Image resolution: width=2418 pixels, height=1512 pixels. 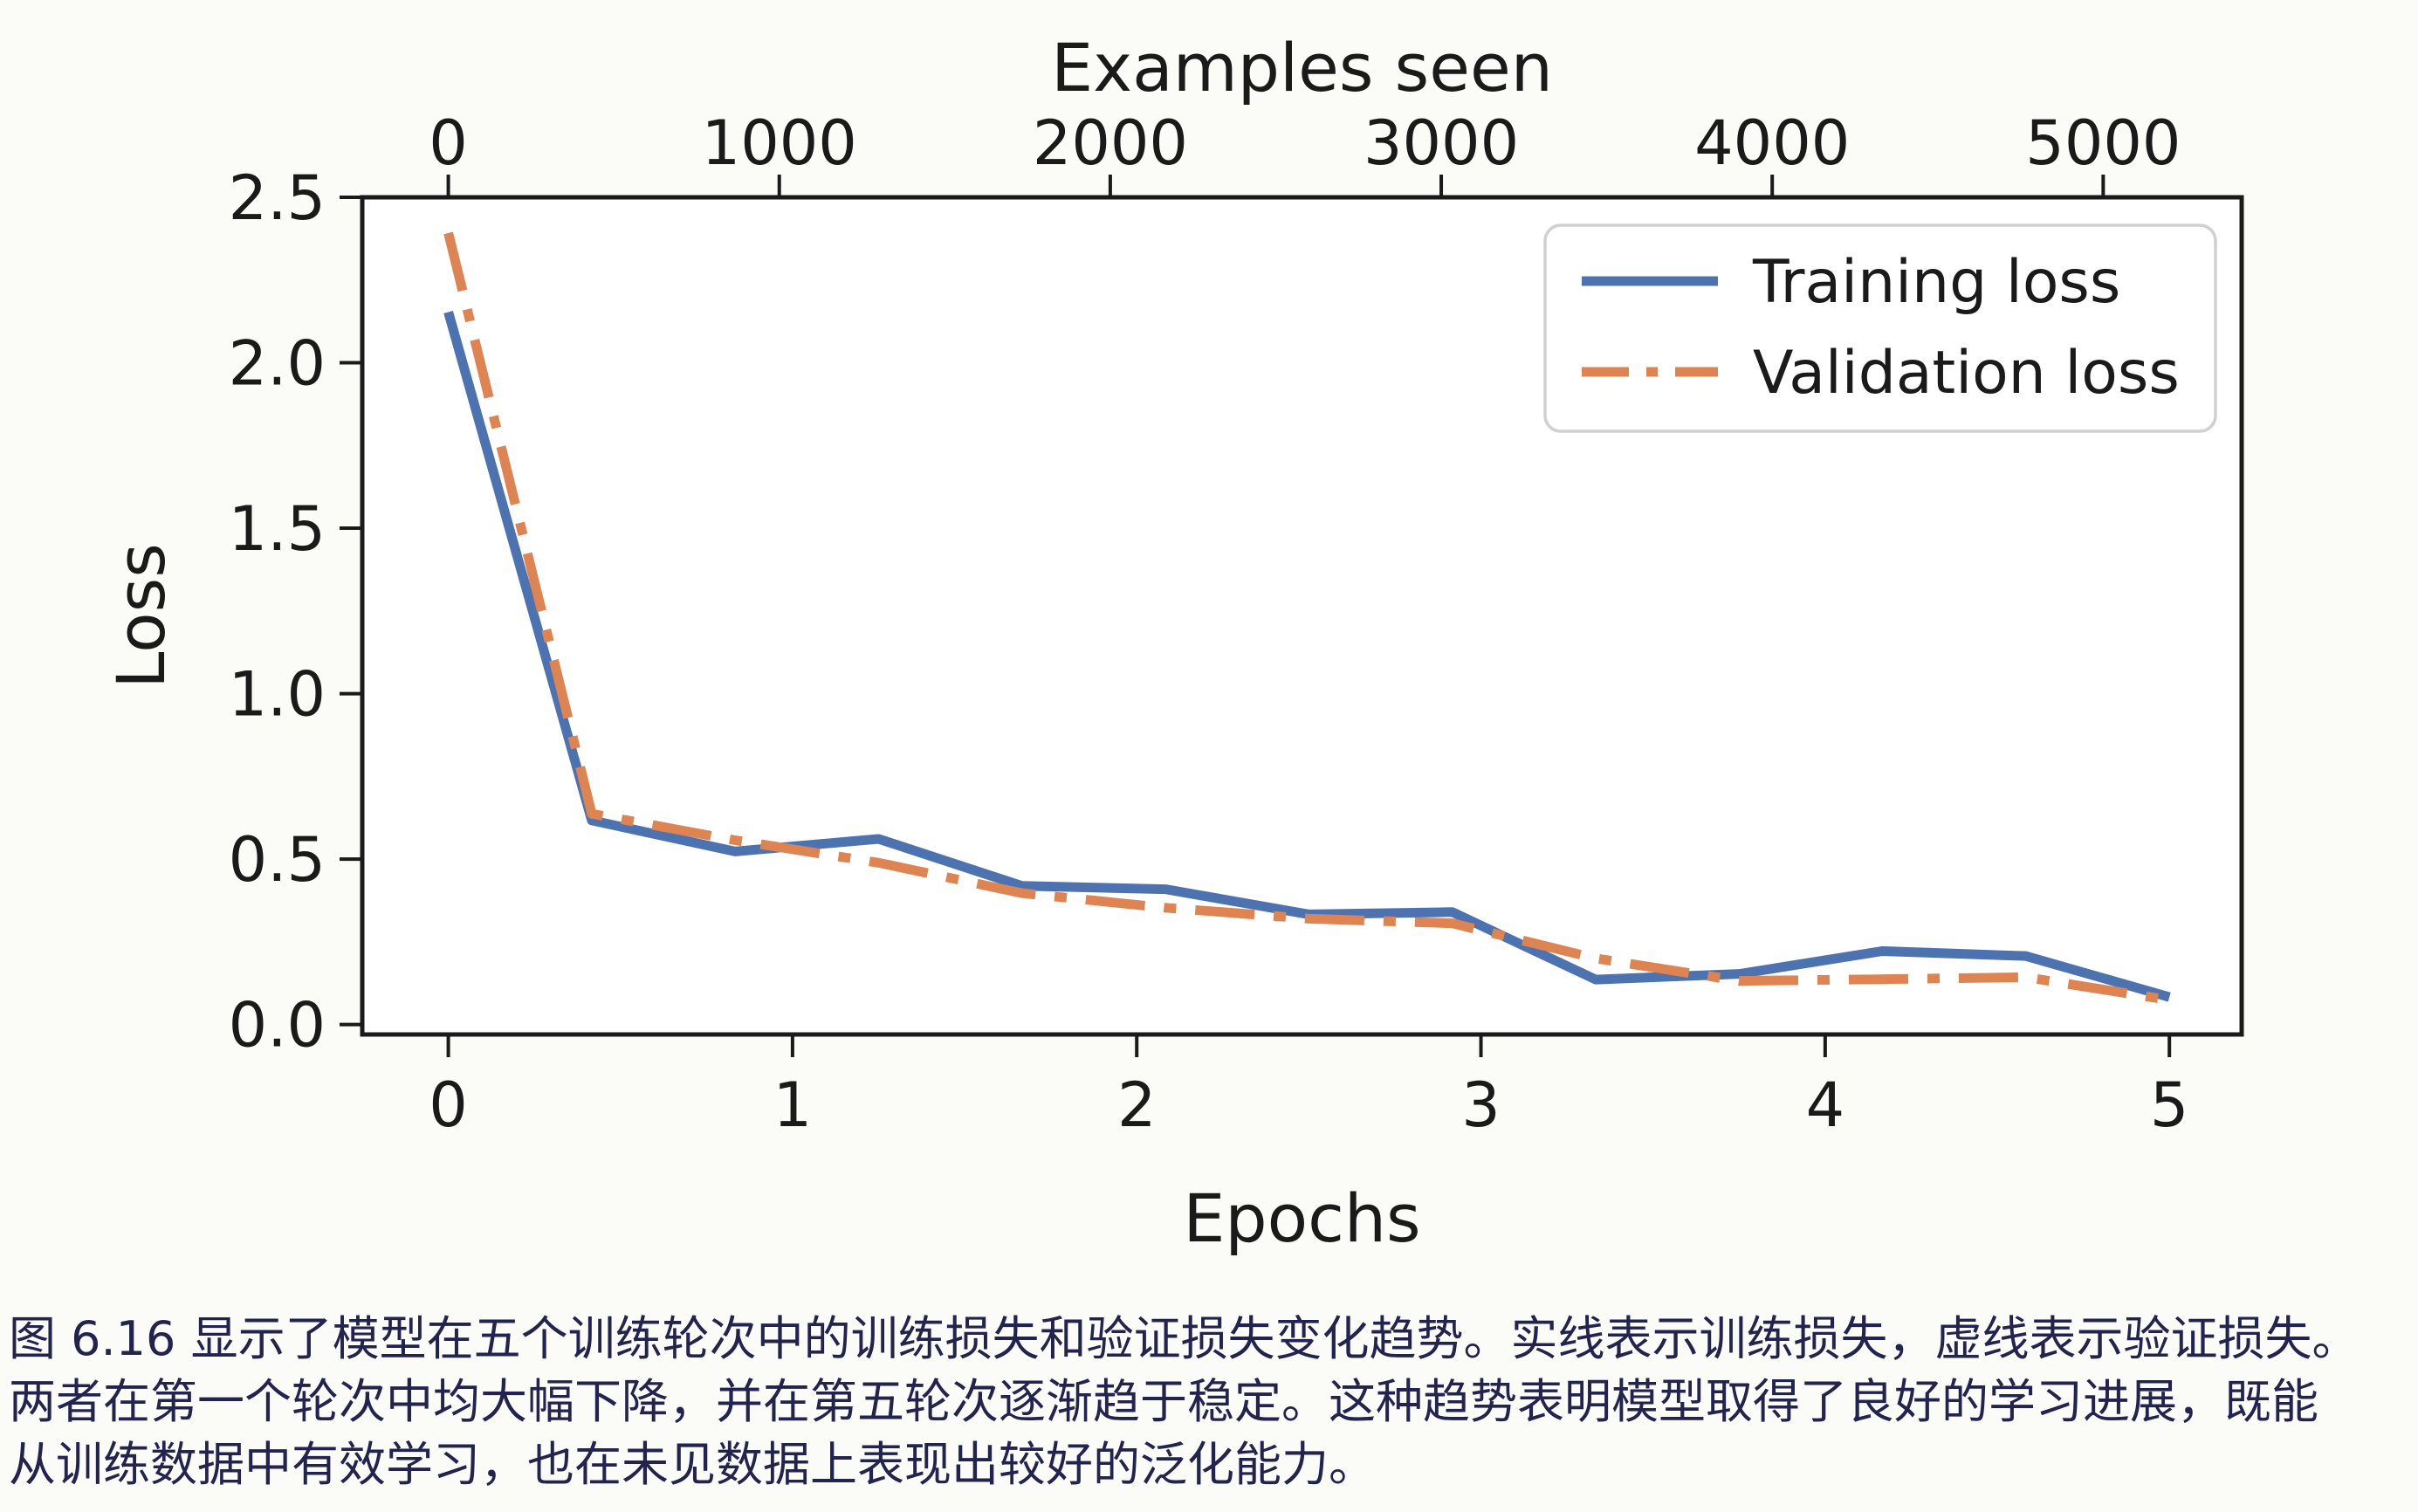 What do you see at coordinates (1481, 1105) in the screenshot?
I see `x-axis-tick-label: 3` at bounding box center [1481, 1105].